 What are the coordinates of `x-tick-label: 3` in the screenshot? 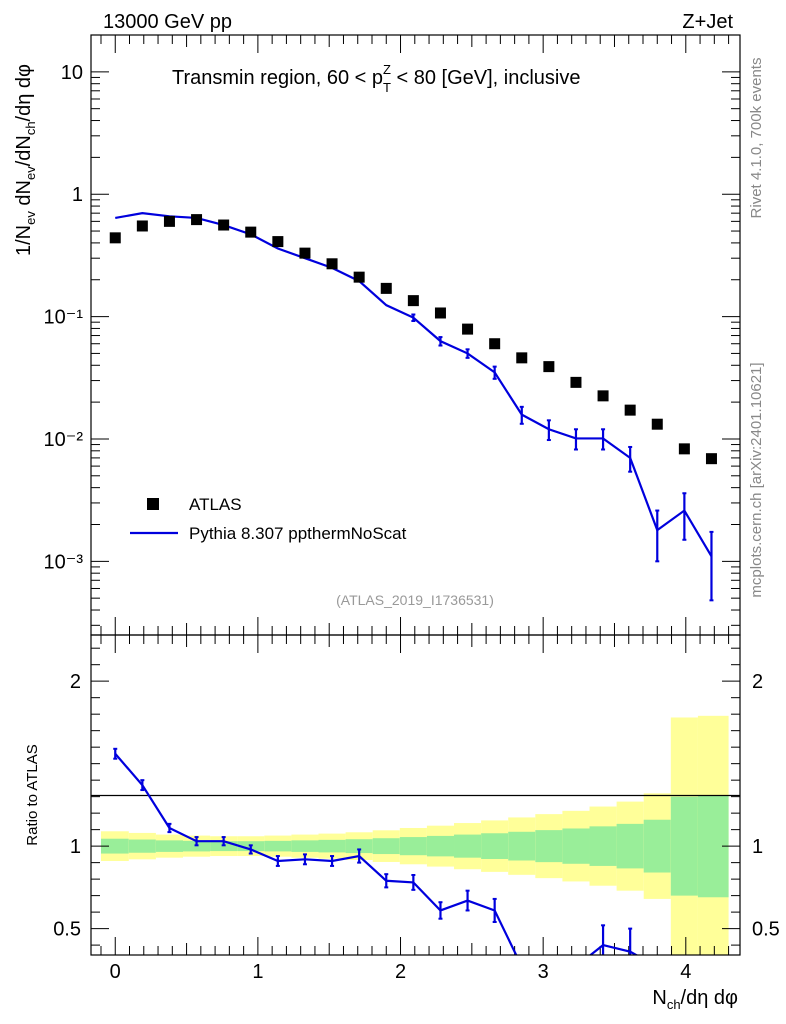 It's located at (543, 972).